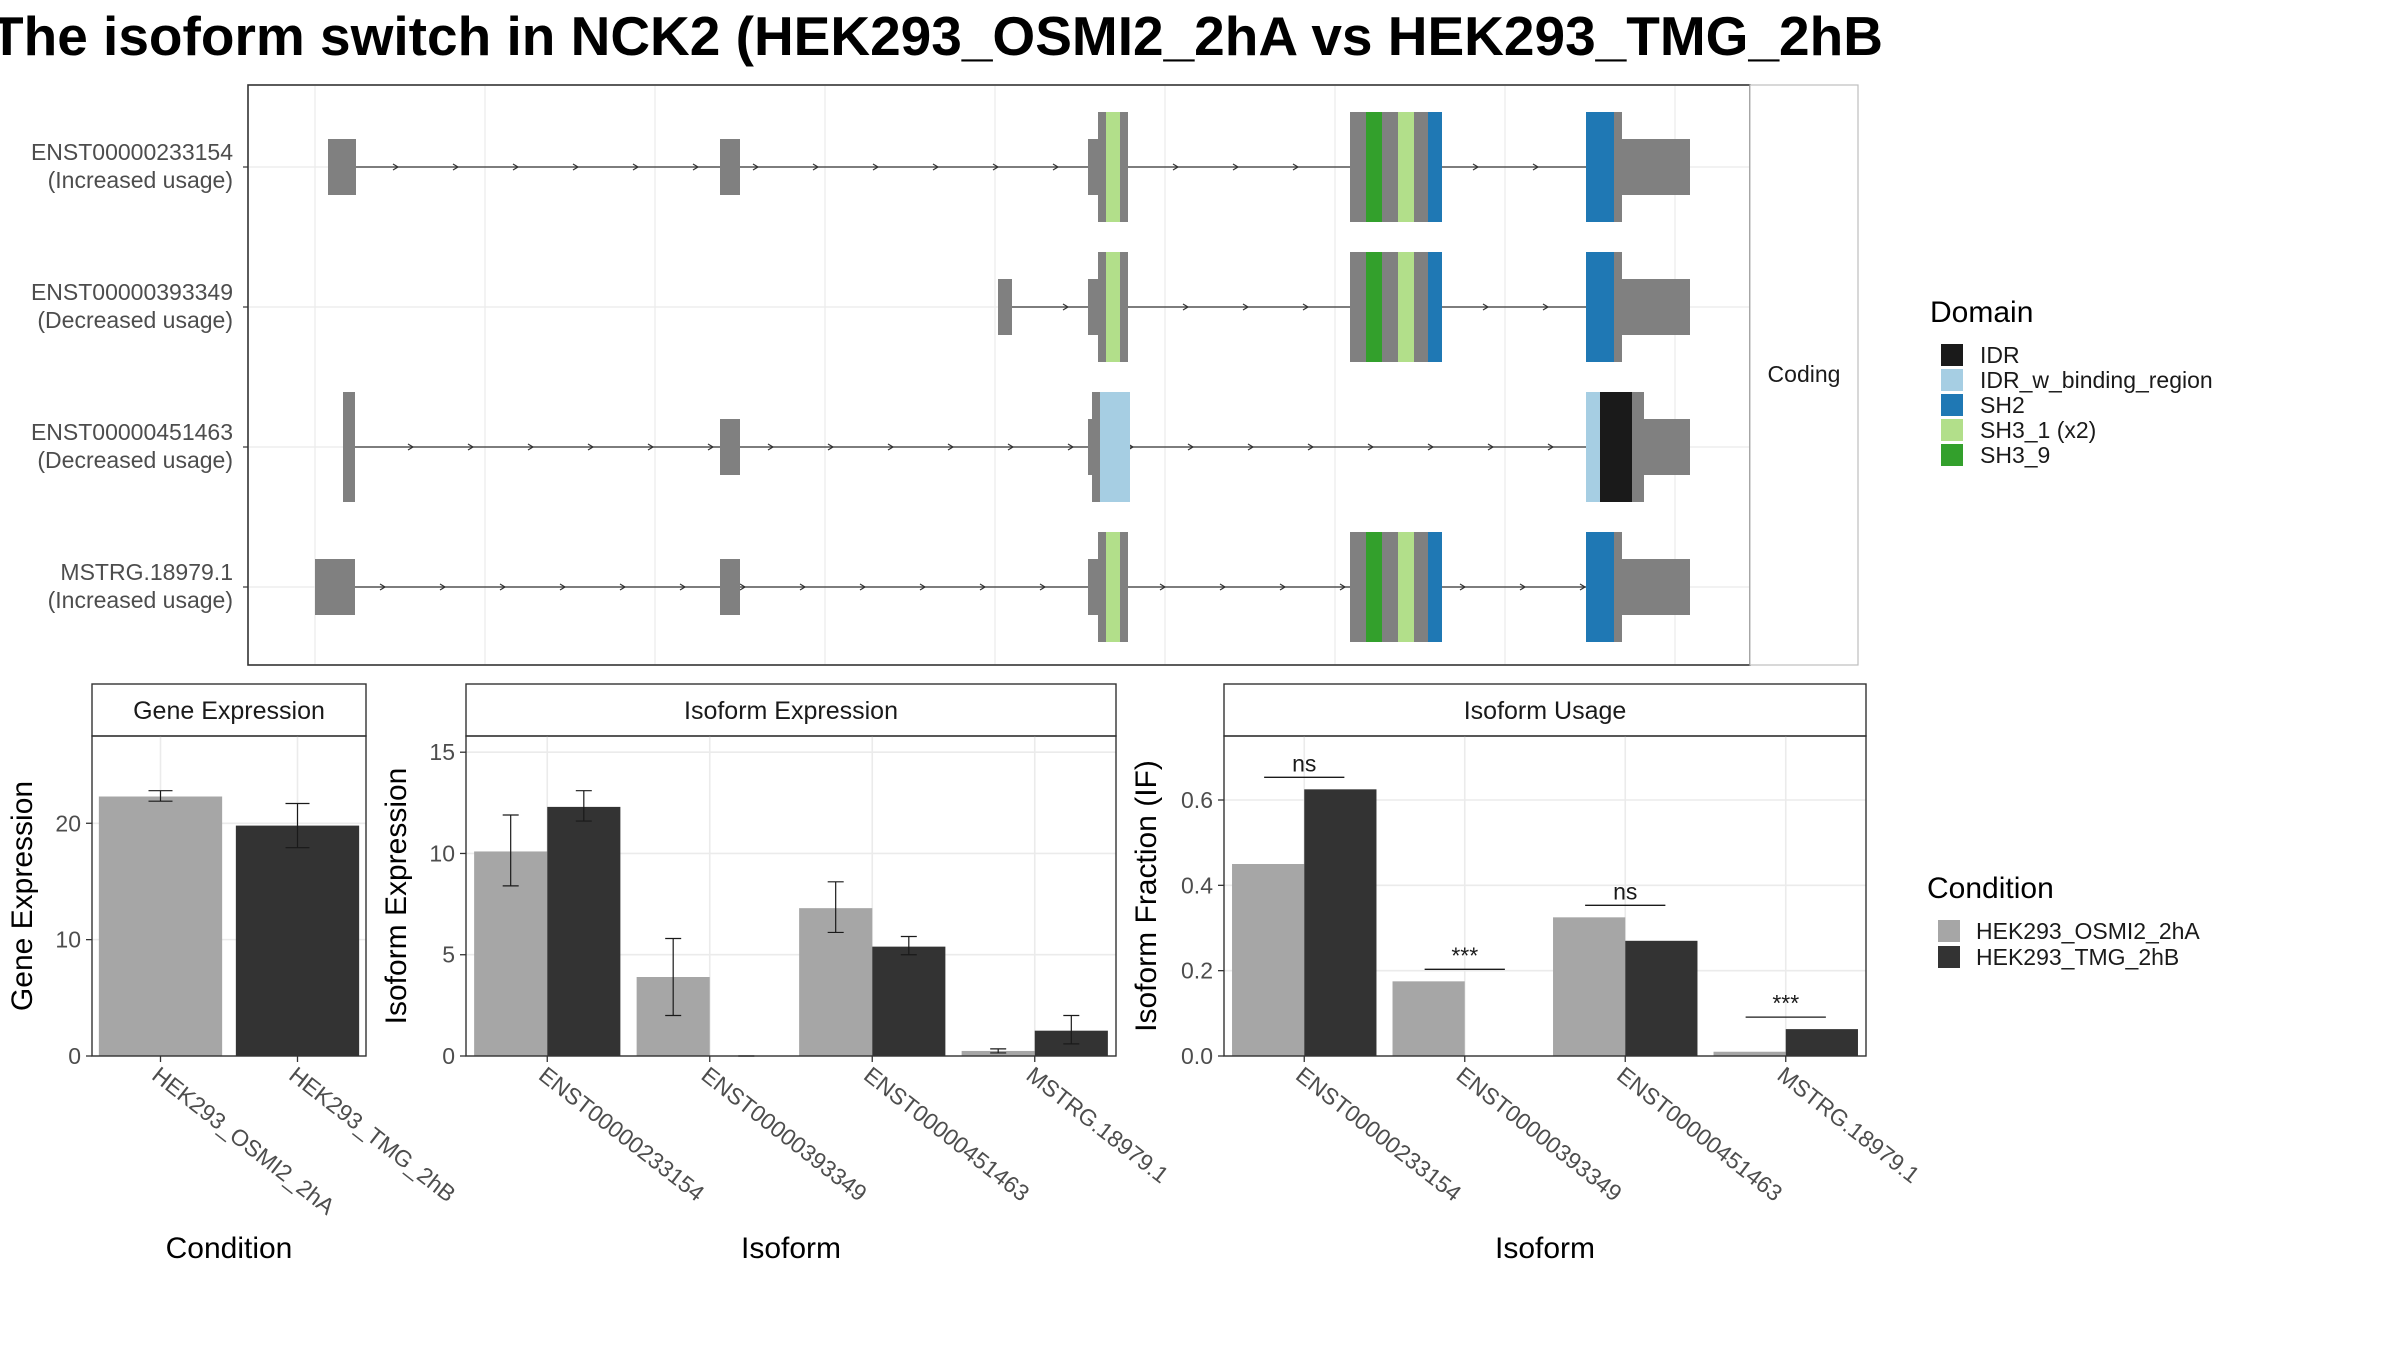 The height and width of the screenshot is (1350, 2400). I want to click on domain-legend-label: IDR_w_binding_region, so click(2096, 380).